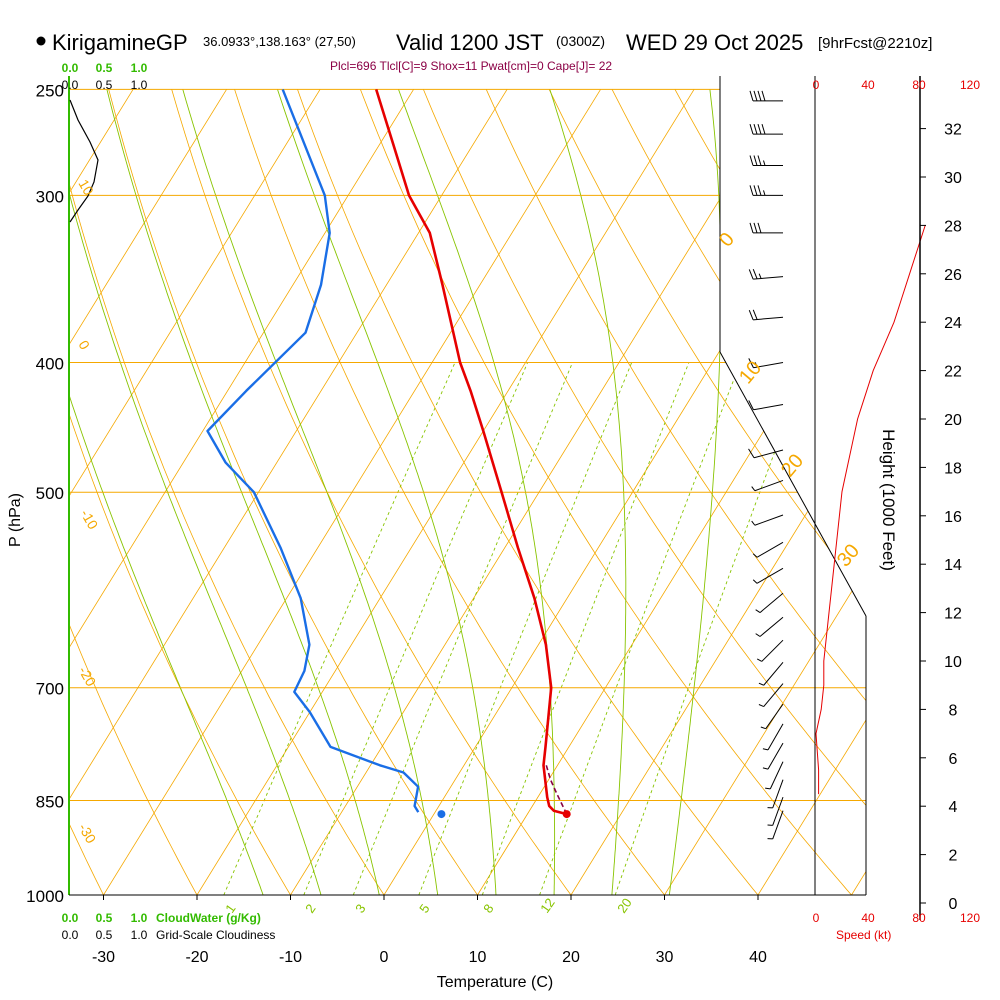 The image size is (1000, 1000). What do you see at coordinates (556, 790) in the screenshot?
I see `parcel-line` at bounding box center [556, 790].